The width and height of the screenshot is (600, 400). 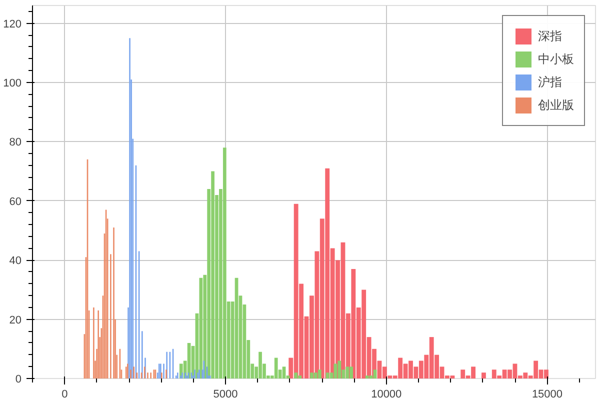 I want to click on x-tick-label: 10000, so click(x=386, y=394).